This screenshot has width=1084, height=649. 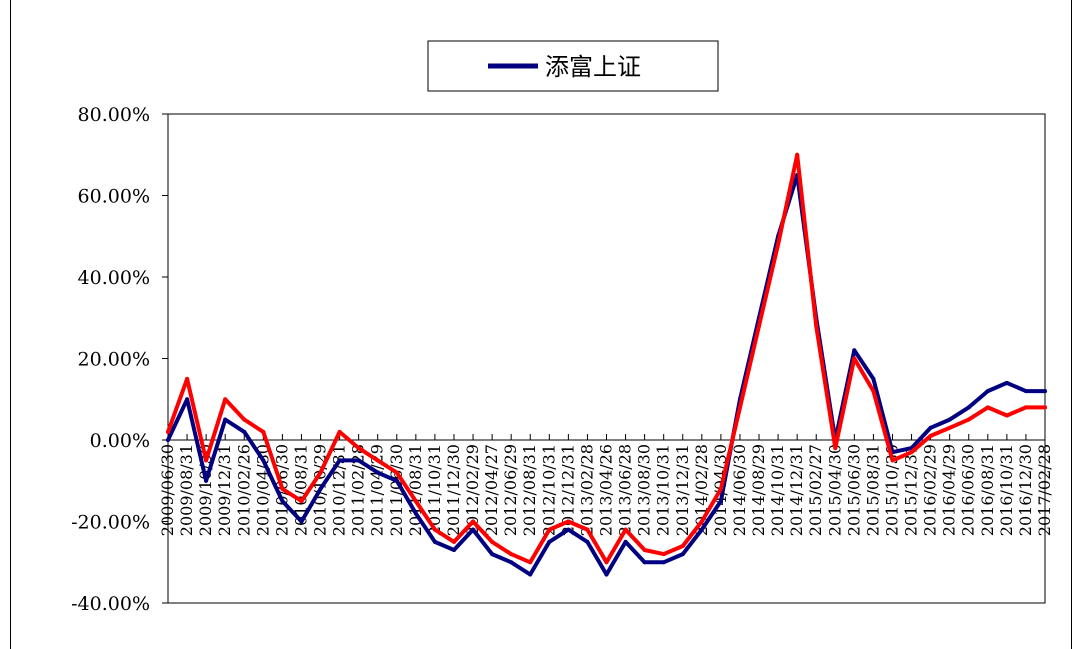 I want to click on x-tick-label: 2017/02/28, so click(x=1044, y=490).